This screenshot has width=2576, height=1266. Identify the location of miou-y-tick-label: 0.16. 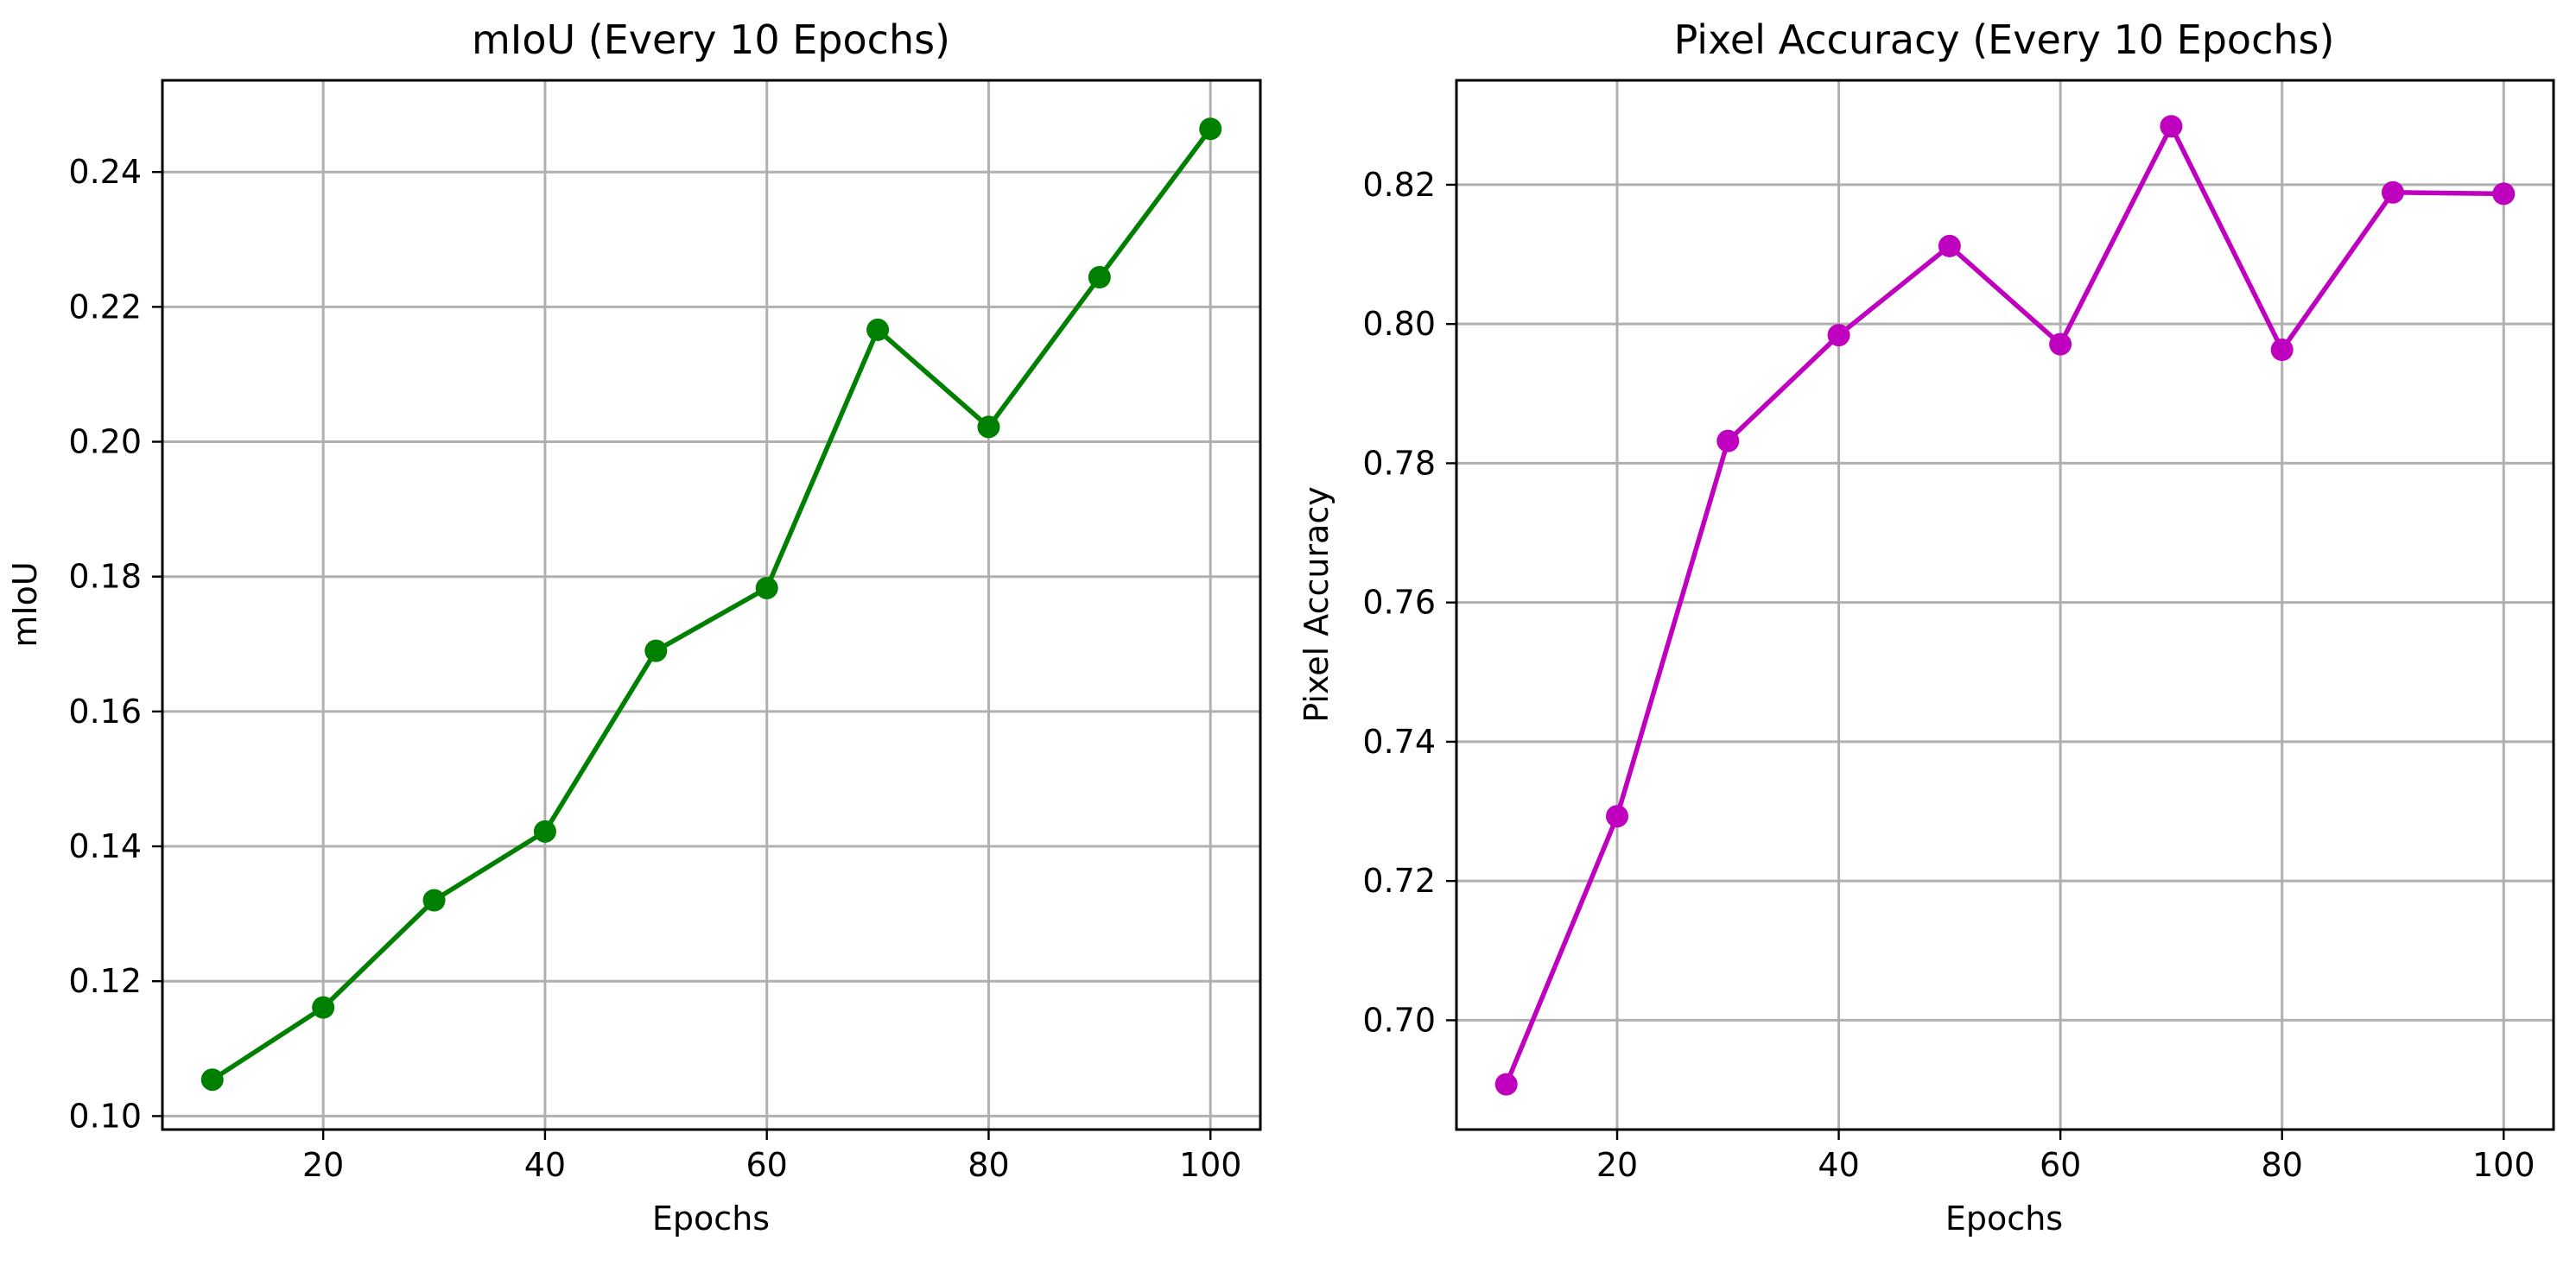
(105, 712).